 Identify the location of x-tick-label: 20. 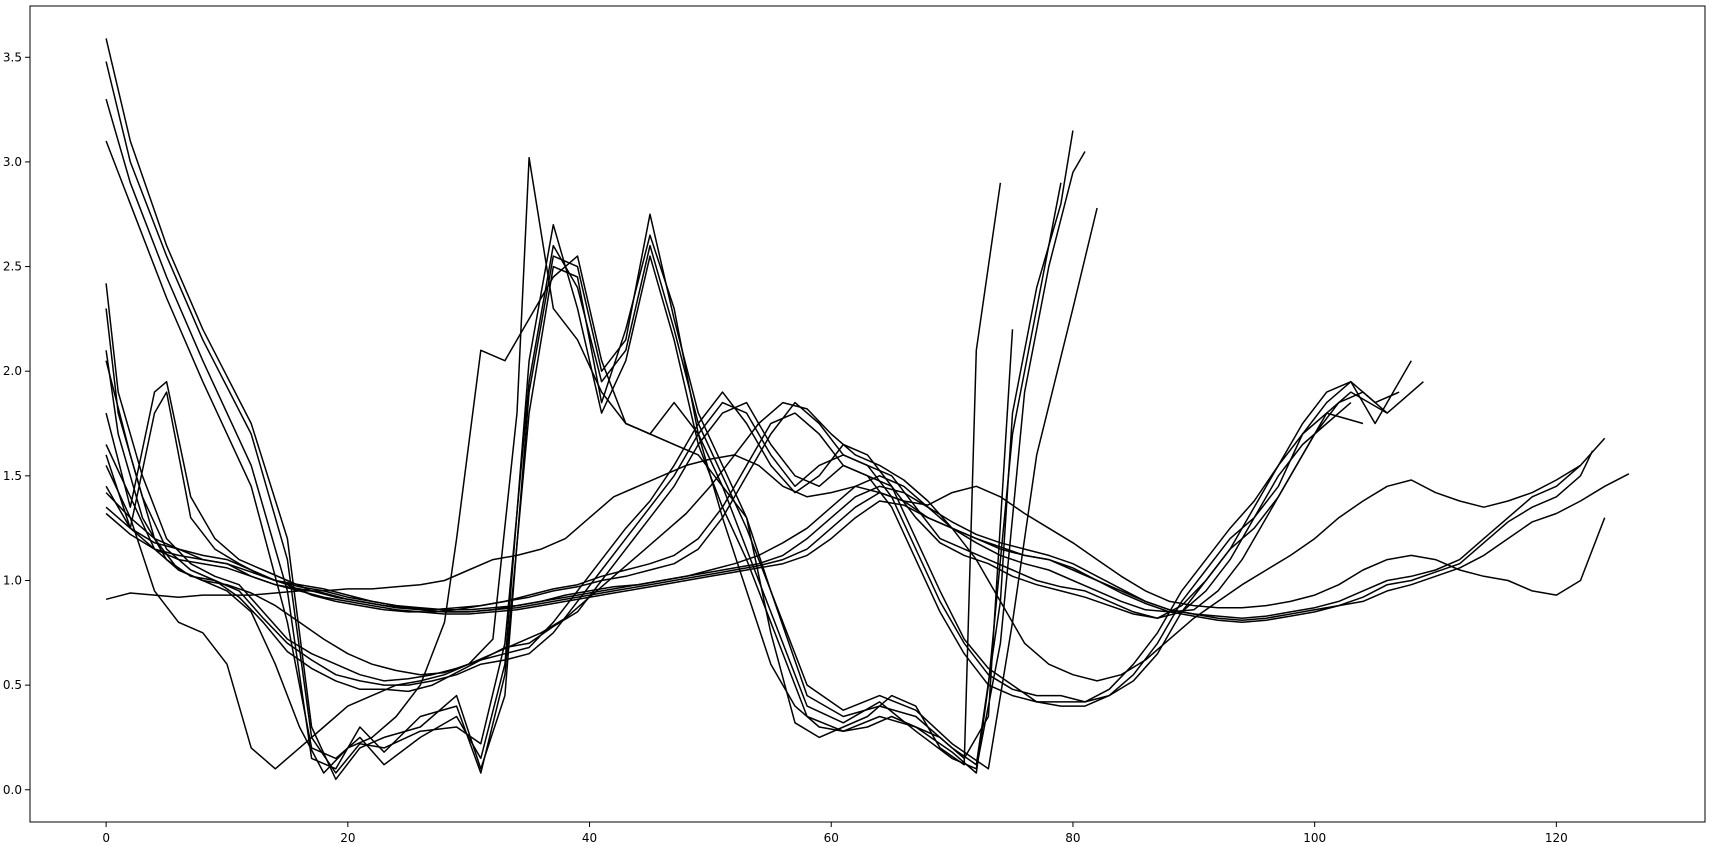
(347, 838).